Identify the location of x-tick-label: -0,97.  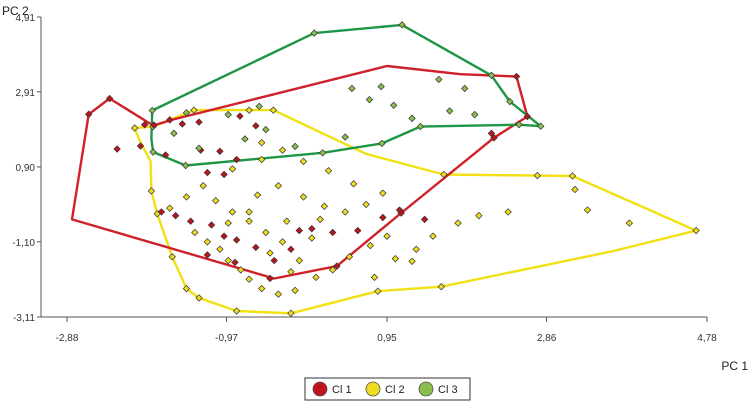
(226, 338).